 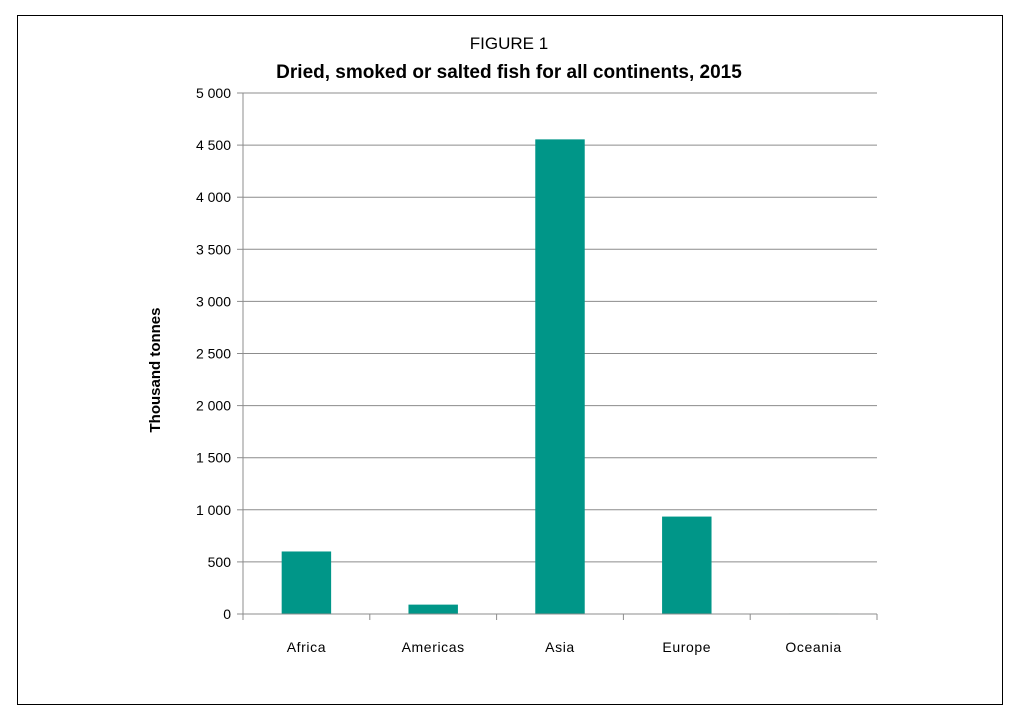 What do you see at coordinates (213, 93) in the screenshot?
I see `y-tick-label: 5 000` at bounding box center [213, 93].